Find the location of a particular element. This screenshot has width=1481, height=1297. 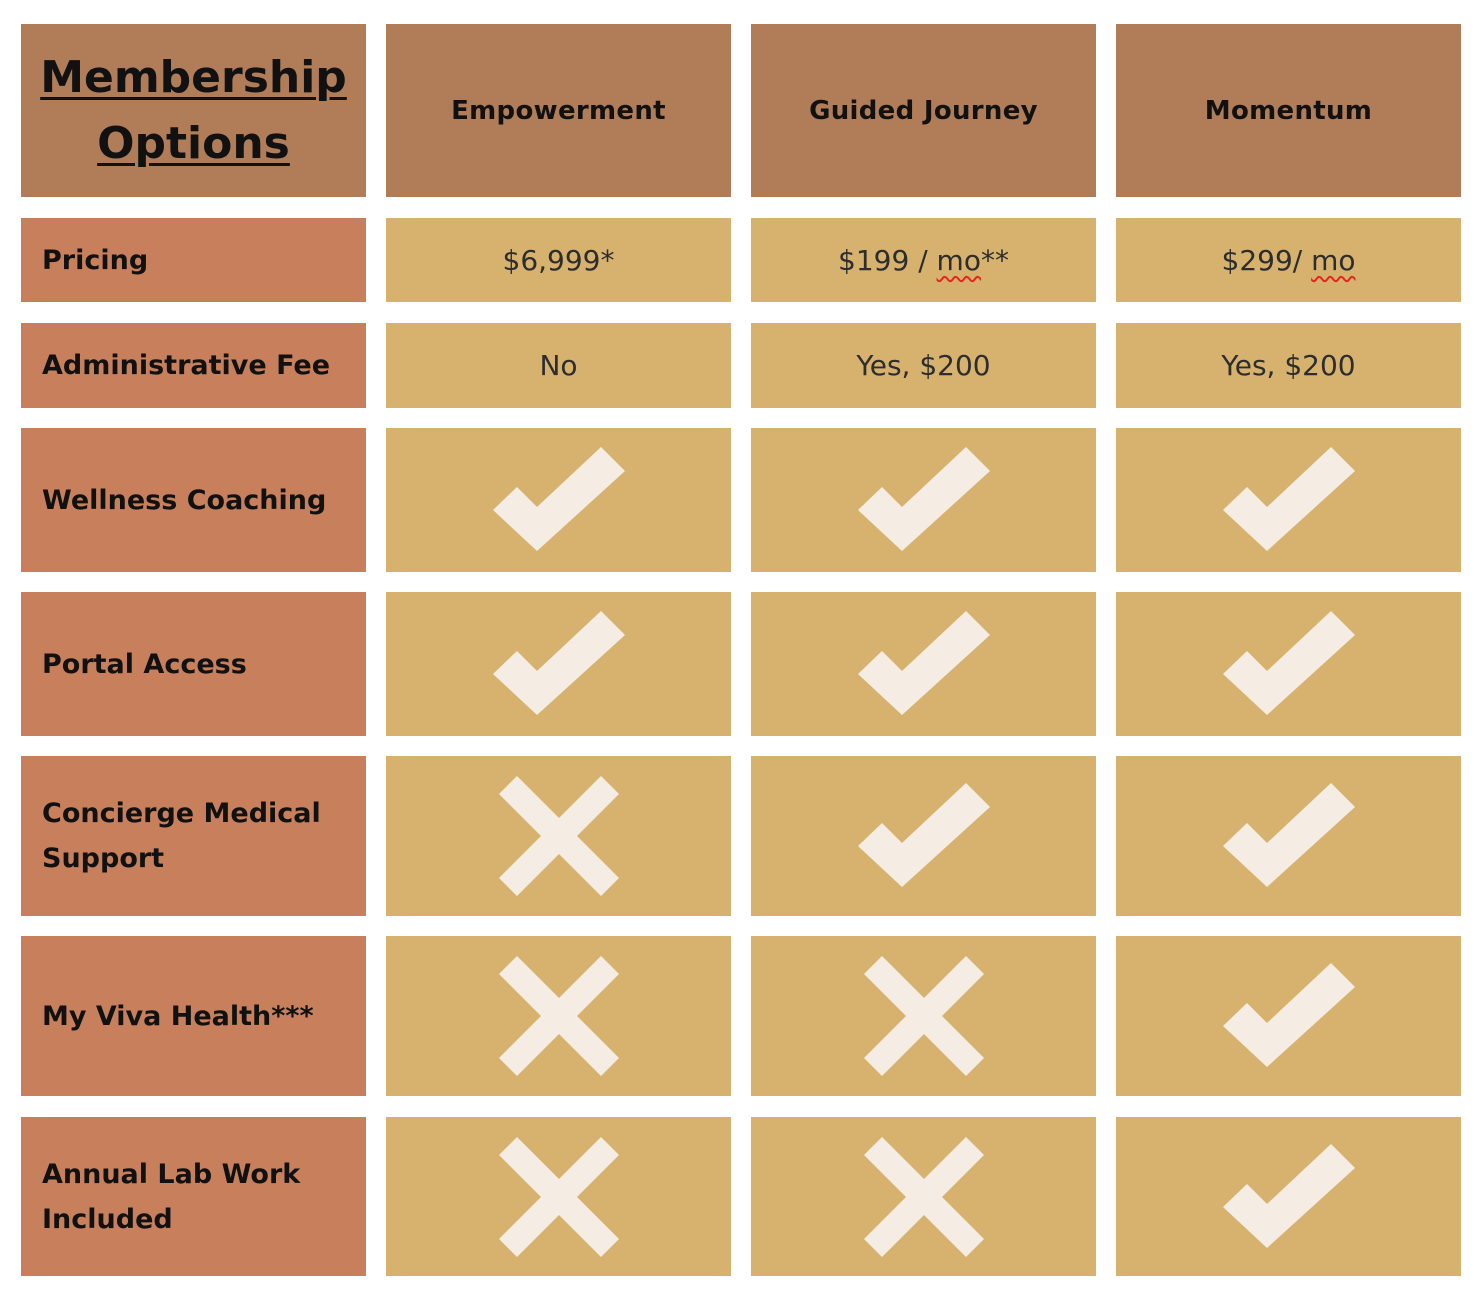

cell-pricing-momentum: $299/ mo is located at coordinates (1288, 260).